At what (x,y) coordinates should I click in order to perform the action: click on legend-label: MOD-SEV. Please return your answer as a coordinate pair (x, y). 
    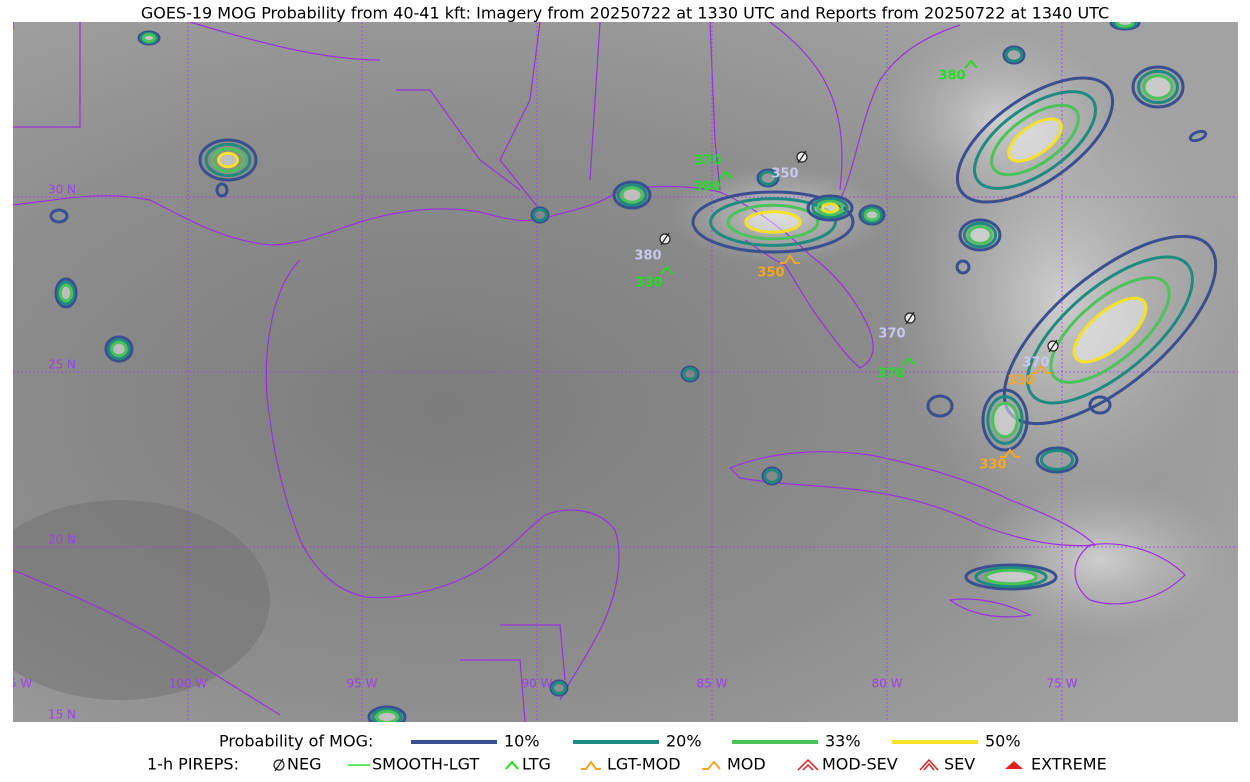
    Looking at the image, I should click on (860, 764).